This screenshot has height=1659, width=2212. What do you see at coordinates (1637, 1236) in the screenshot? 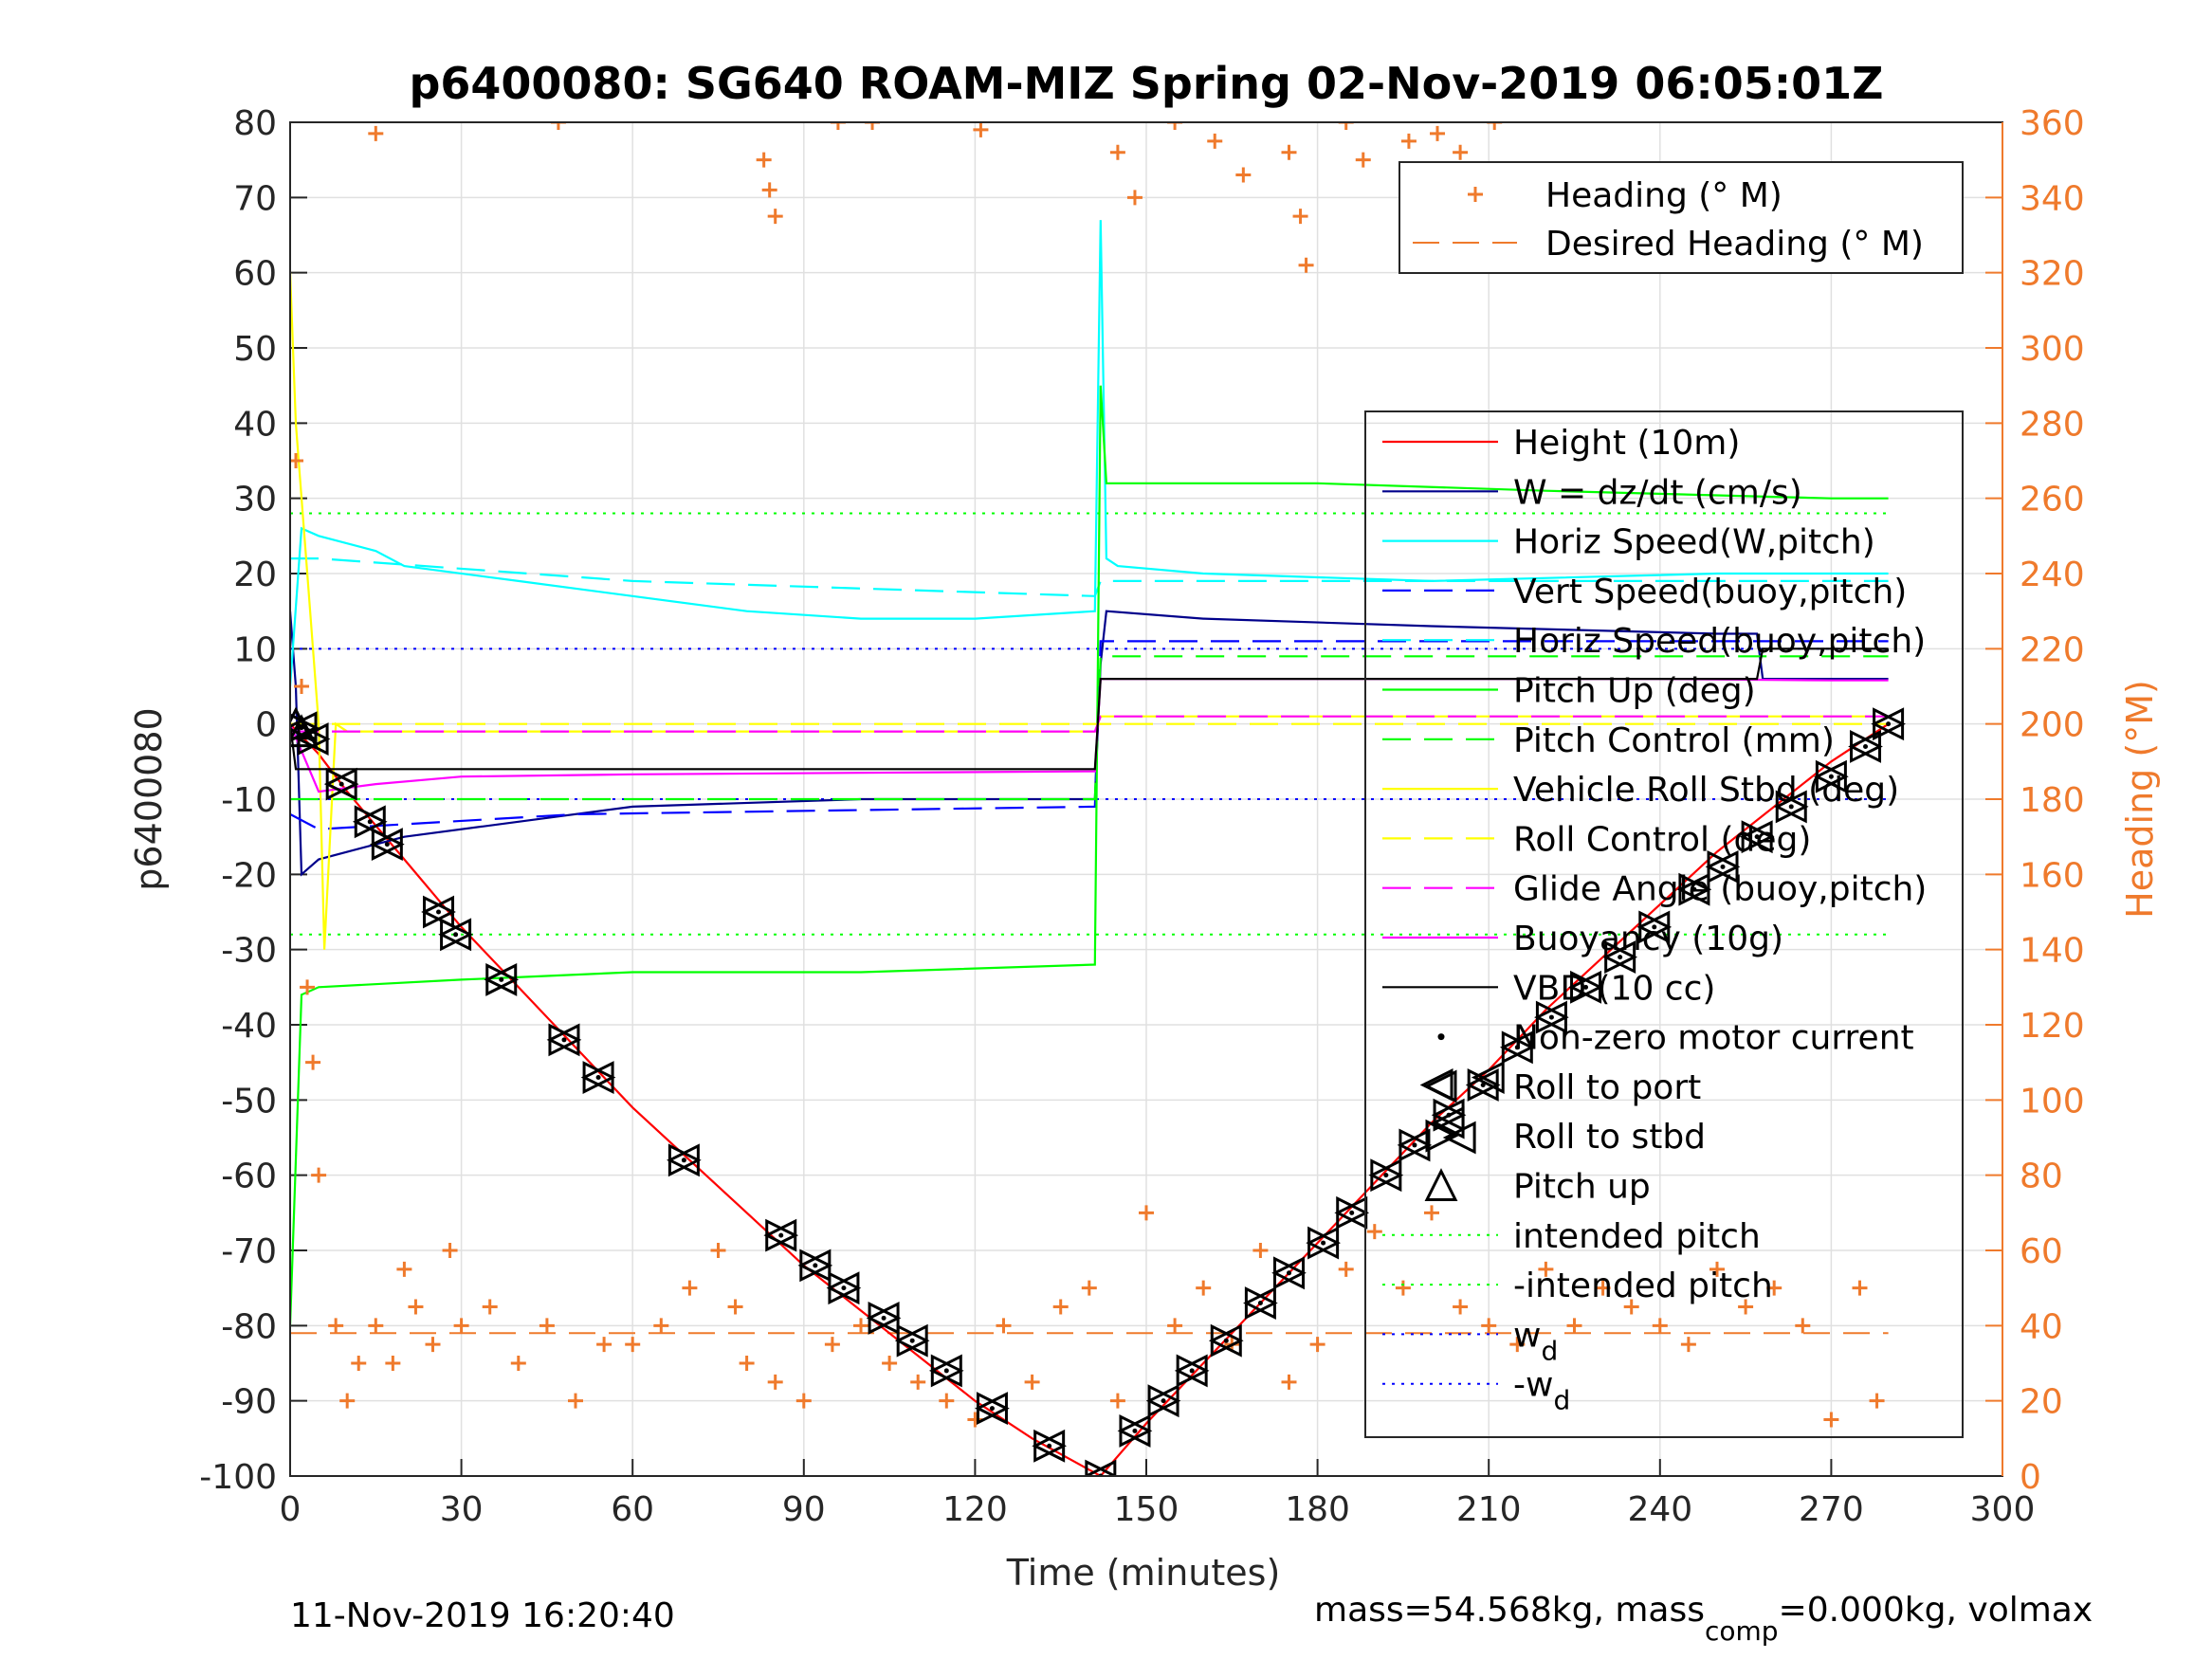
I see `legend-main-label: intended pitch` at bounding box center [1637, 1236].